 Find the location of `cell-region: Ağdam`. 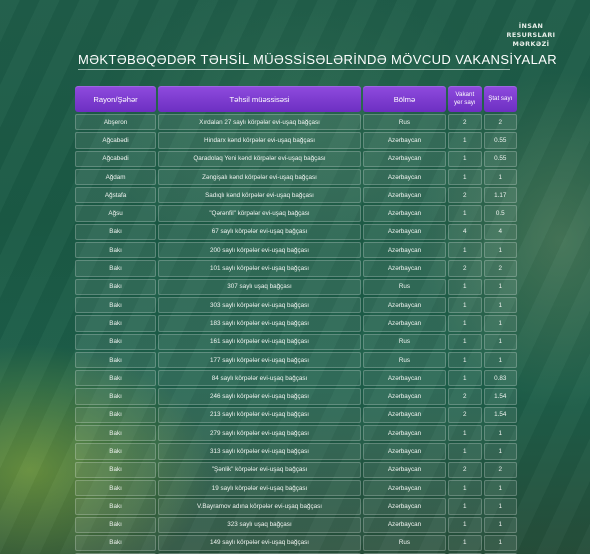

cell-region: Ağdam is located at coordinates (116, 177).